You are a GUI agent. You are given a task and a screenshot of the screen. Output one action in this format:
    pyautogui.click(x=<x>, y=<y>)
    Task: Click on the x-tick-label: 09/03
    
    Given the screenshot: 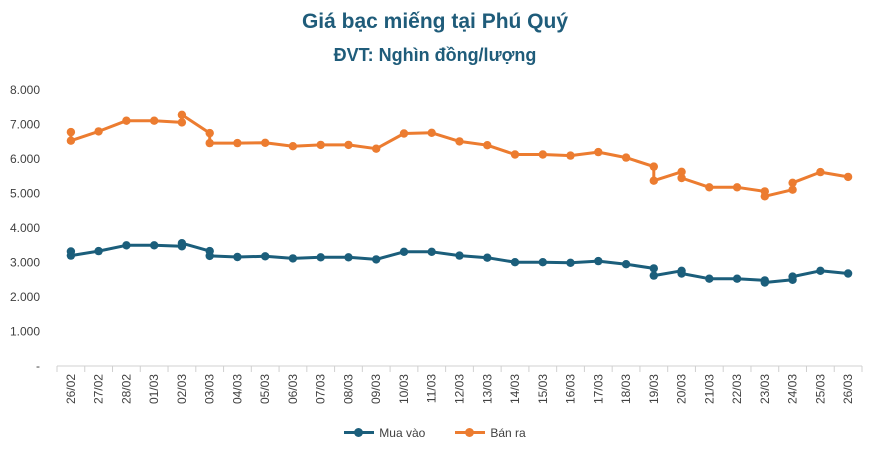 What is the action you would take?
    pyautogui.click(x=376, y=389)
    